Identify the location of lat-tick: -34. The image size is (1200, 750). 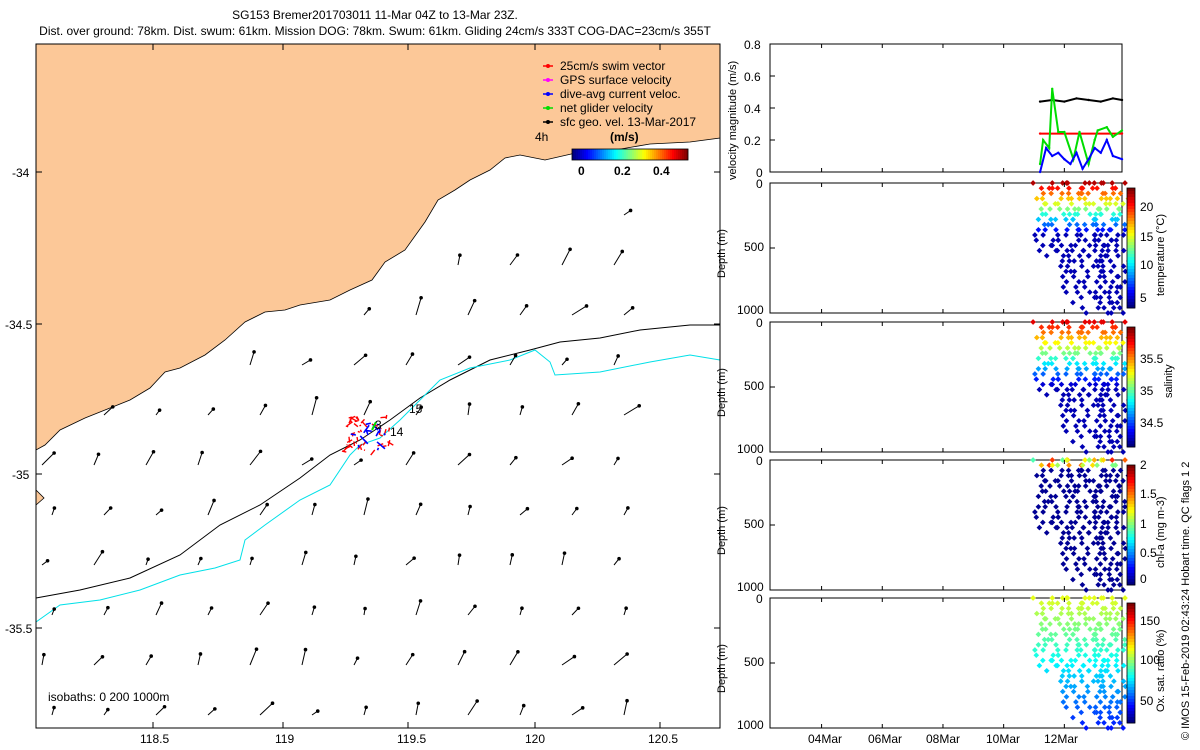
(21, 173).